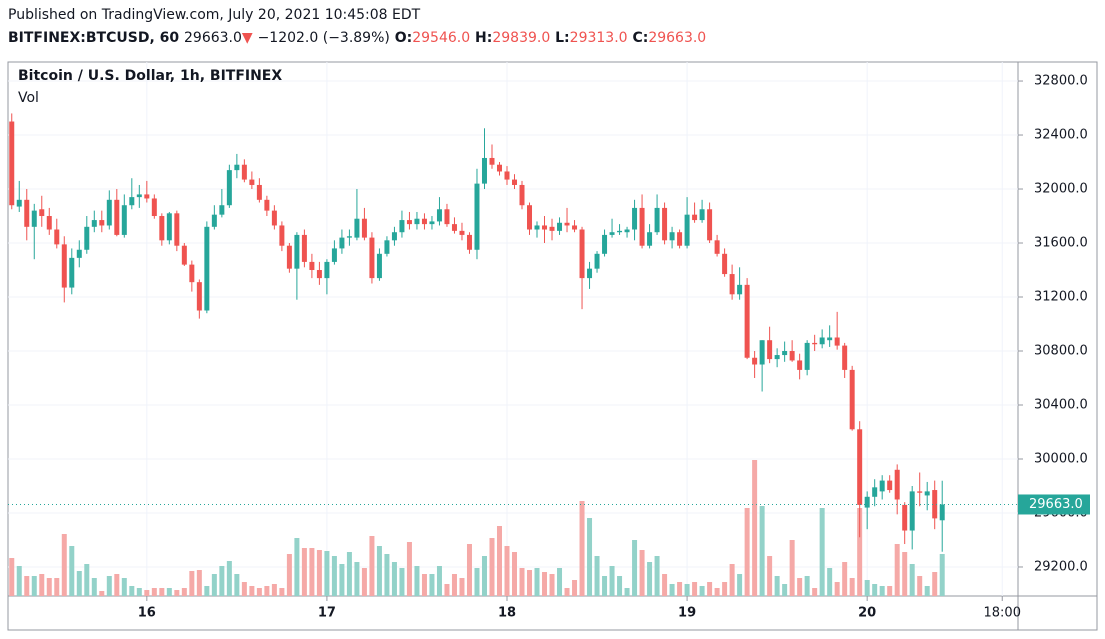 The height and width of the screenshot is (639, 1105). I want to click on ohlc-value: 29839.0, so click(521, 38).